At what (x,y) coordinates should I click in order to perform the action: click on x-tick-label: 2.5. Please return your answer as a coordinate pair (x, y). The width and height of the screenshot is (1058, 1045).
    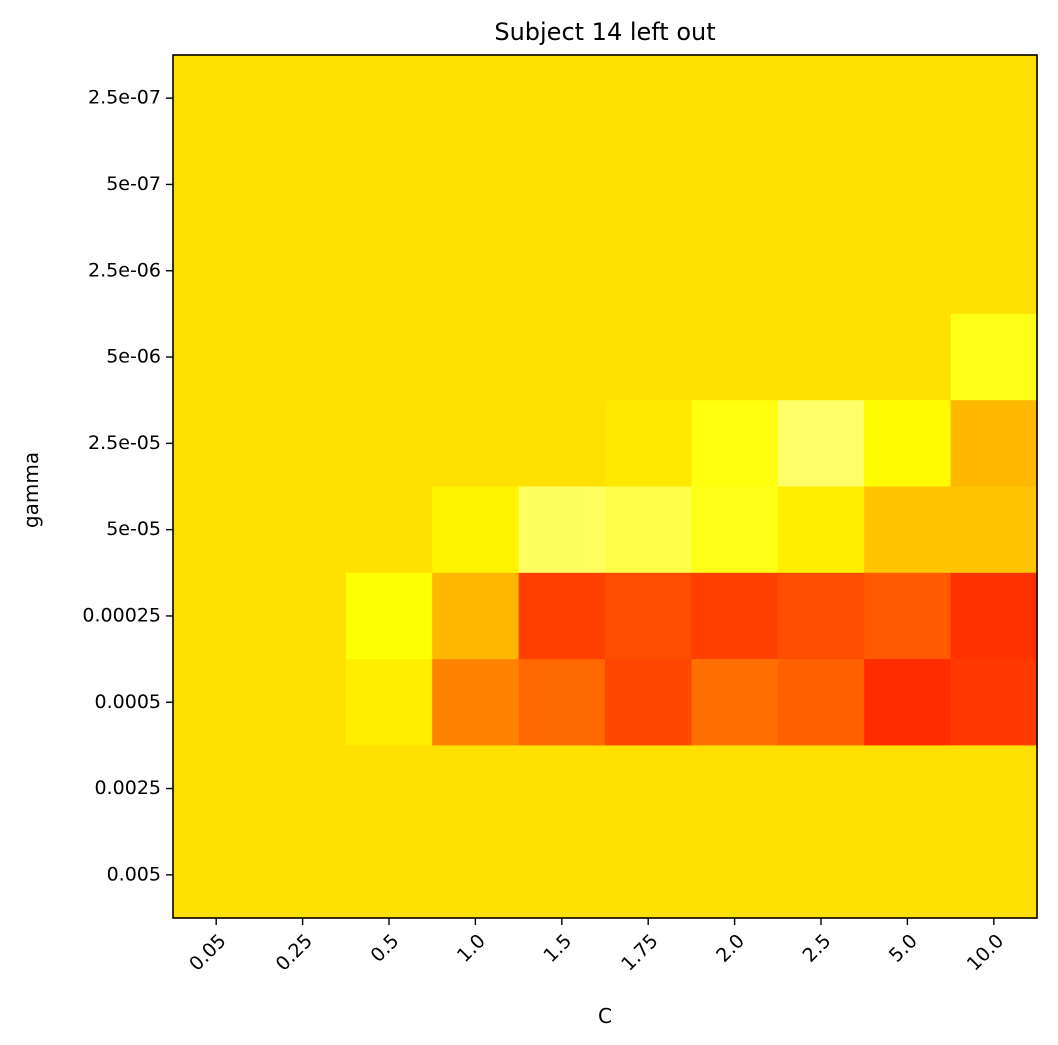
    Looking at the image, I should click on (817, 948).